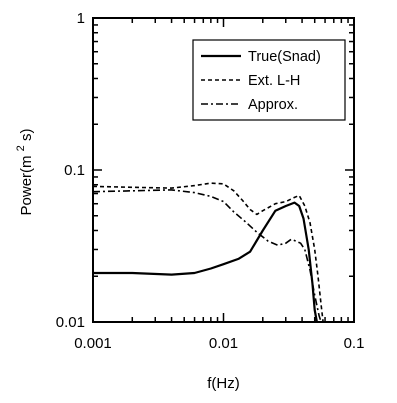  What do you see at coordinates (26, 135) in the screenshot?
I see `y-axis-label-tail: s)` at bounding box center [26, 135].